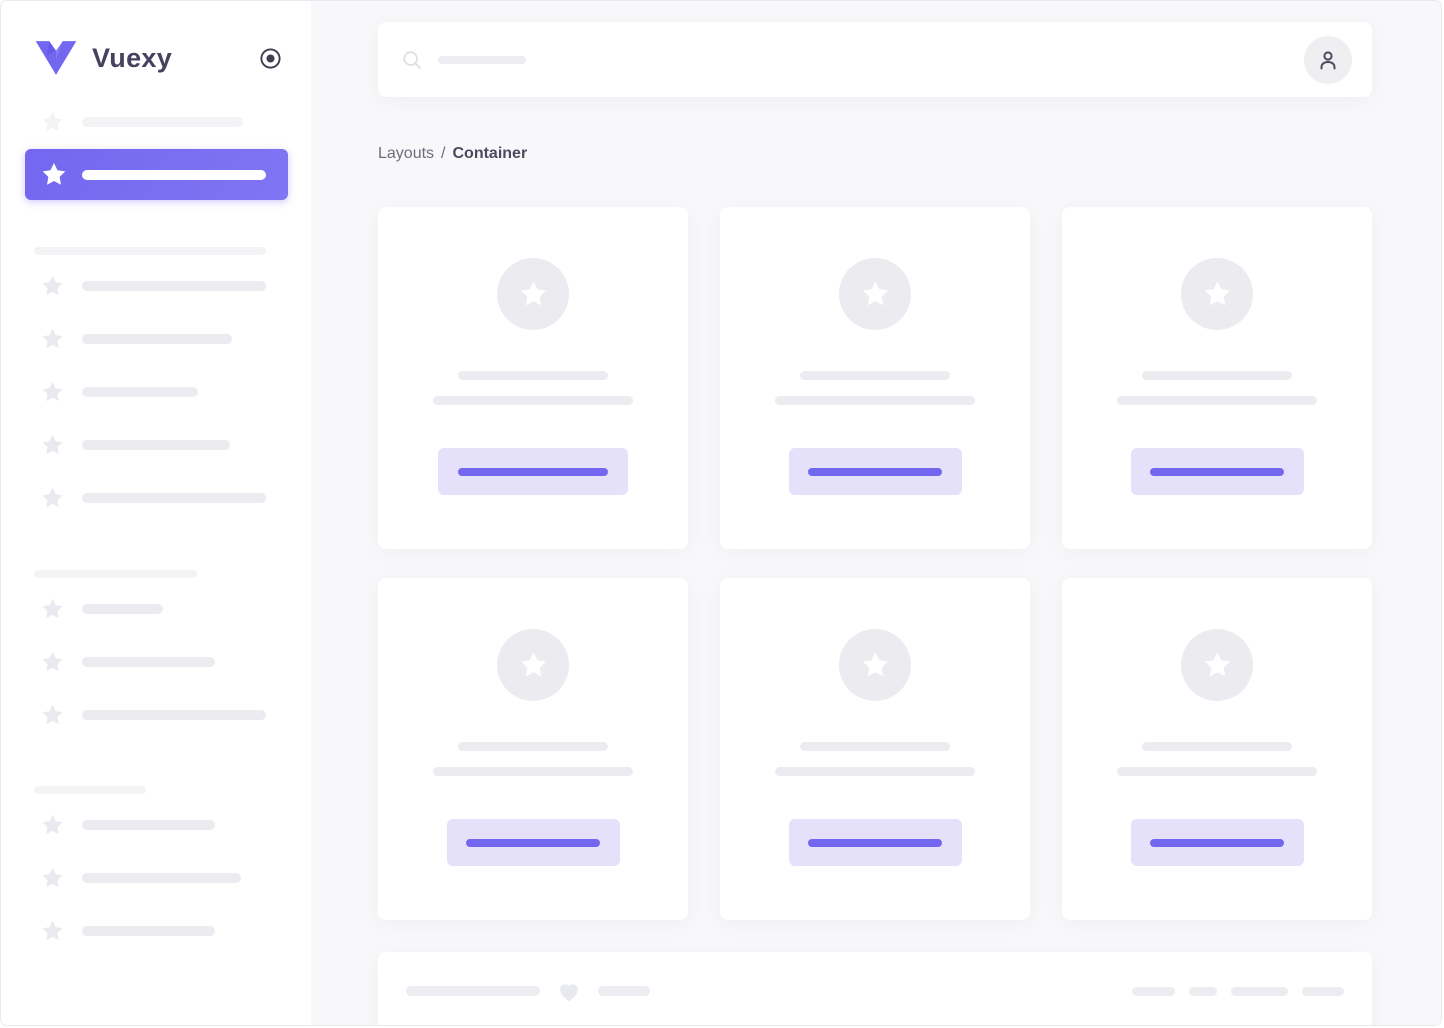  I want to click on vuexy-logo-icon, so click(56, 58).